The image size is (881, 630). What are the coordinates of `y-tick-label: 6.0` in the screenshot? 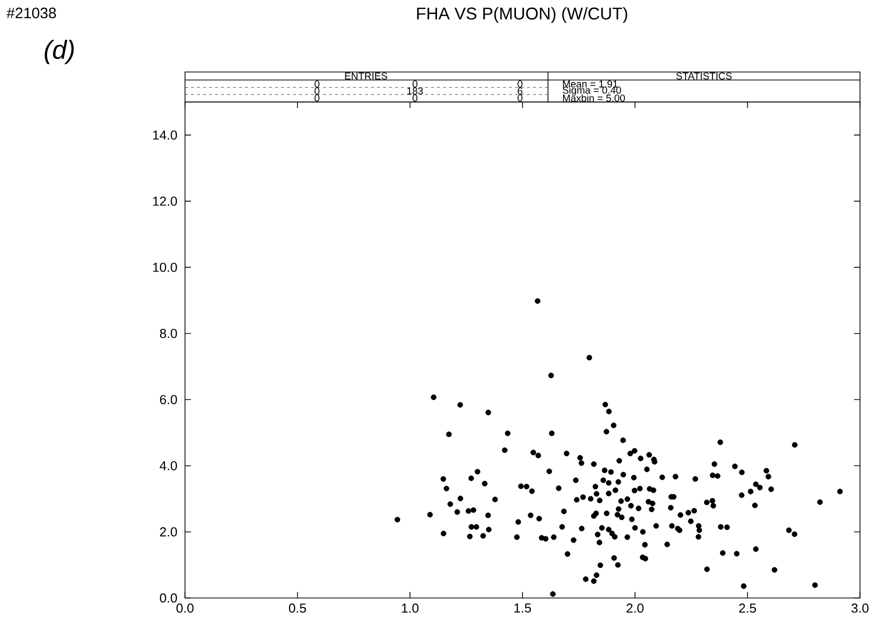 It's located at (168, 399).